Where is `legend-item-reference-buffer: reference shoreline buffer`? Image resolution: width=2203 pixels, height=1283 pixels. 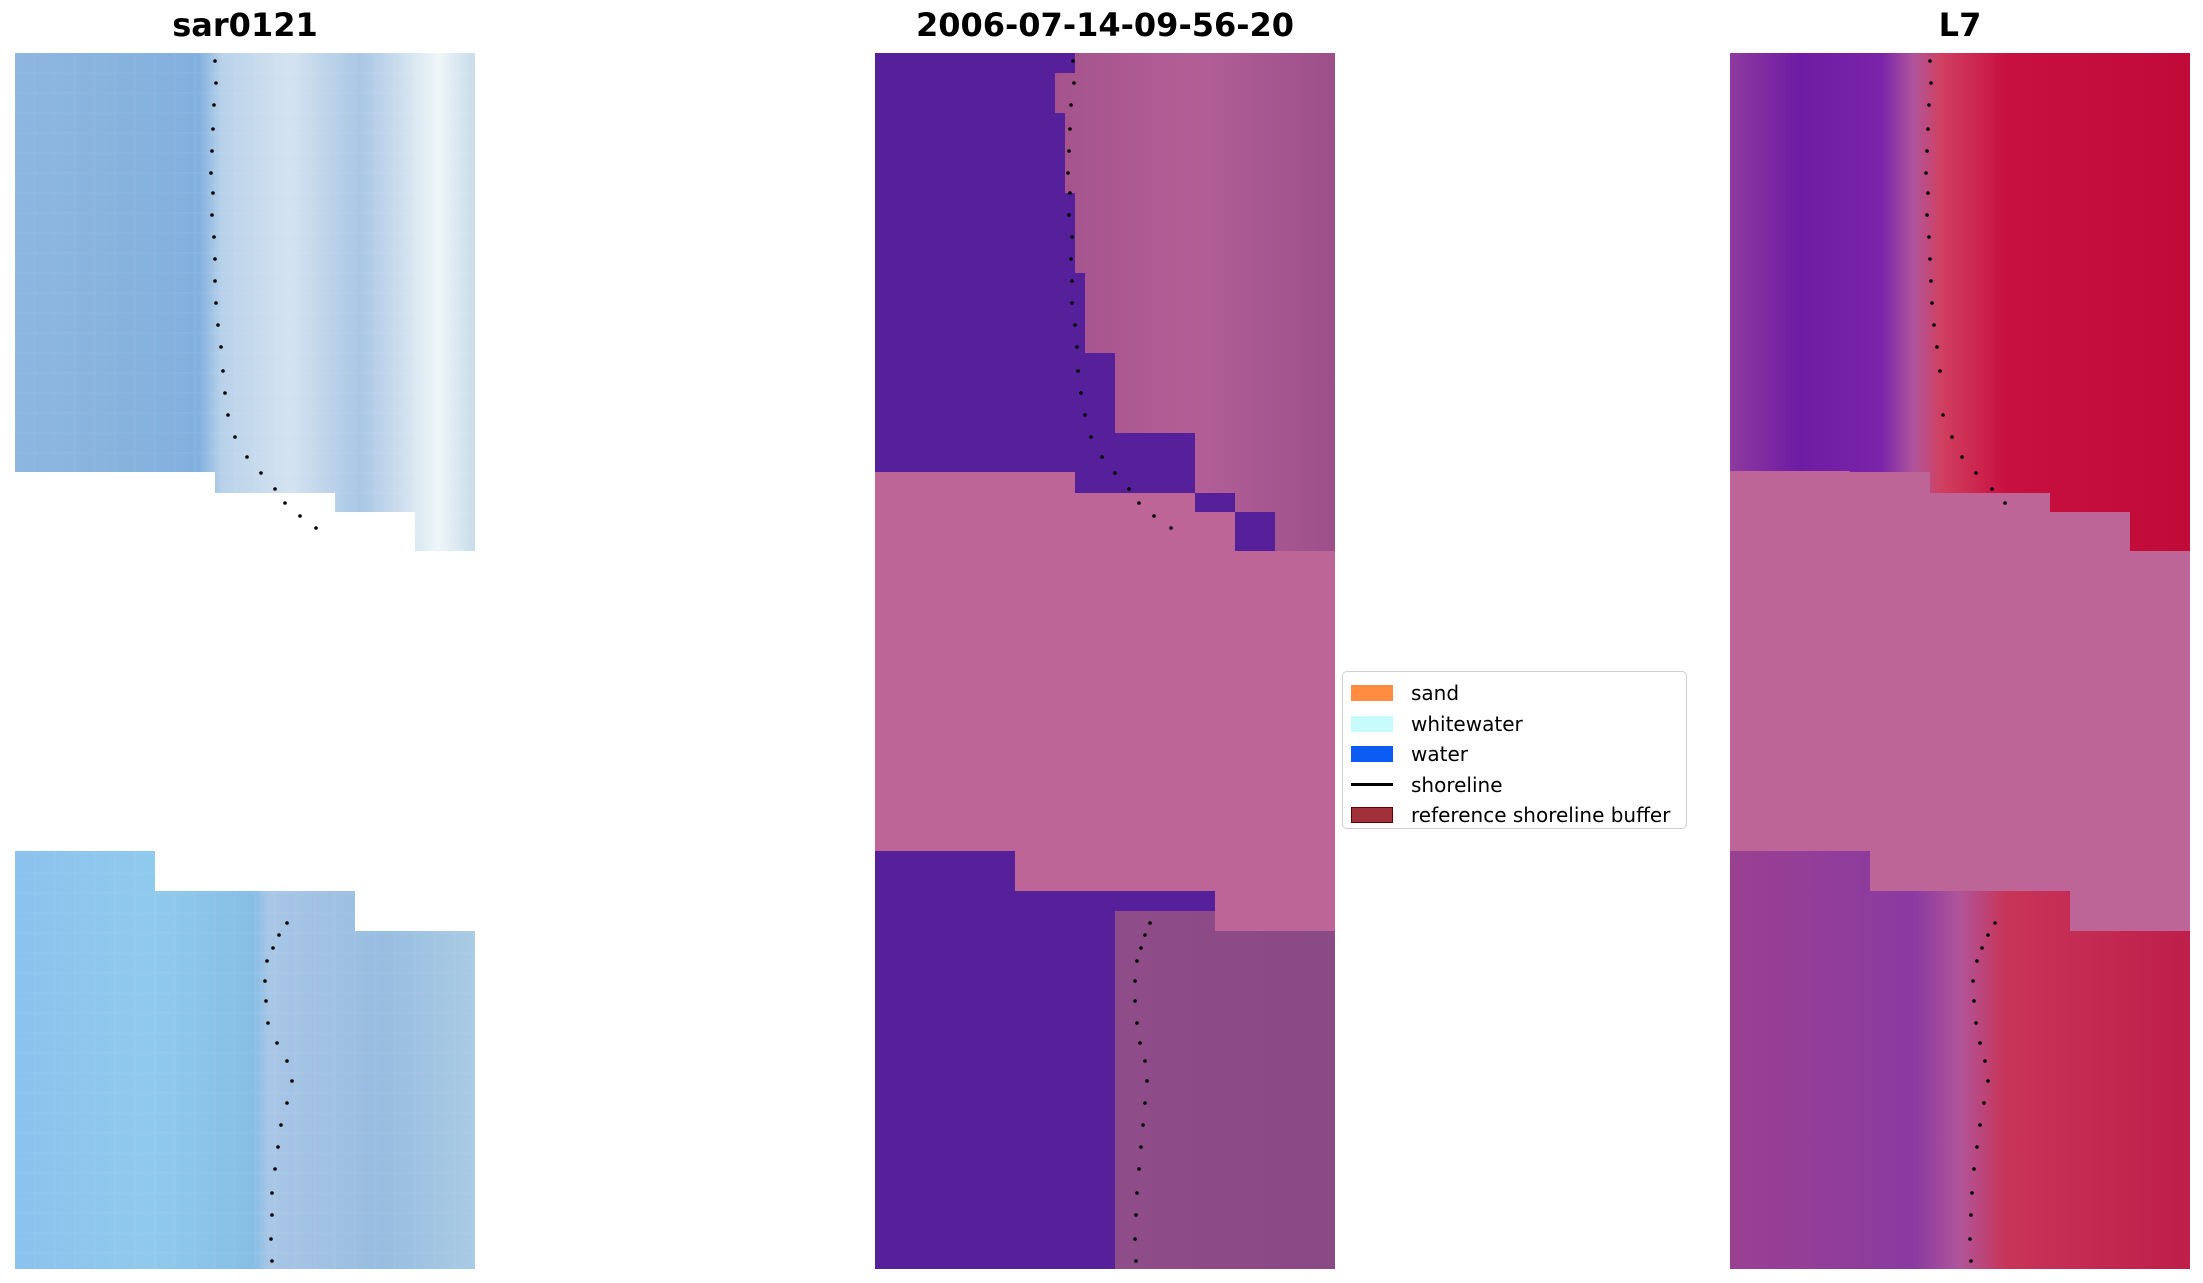
legend-item-reference-buffer: reference shoreline buffer is located at coordinates (1514, 815).